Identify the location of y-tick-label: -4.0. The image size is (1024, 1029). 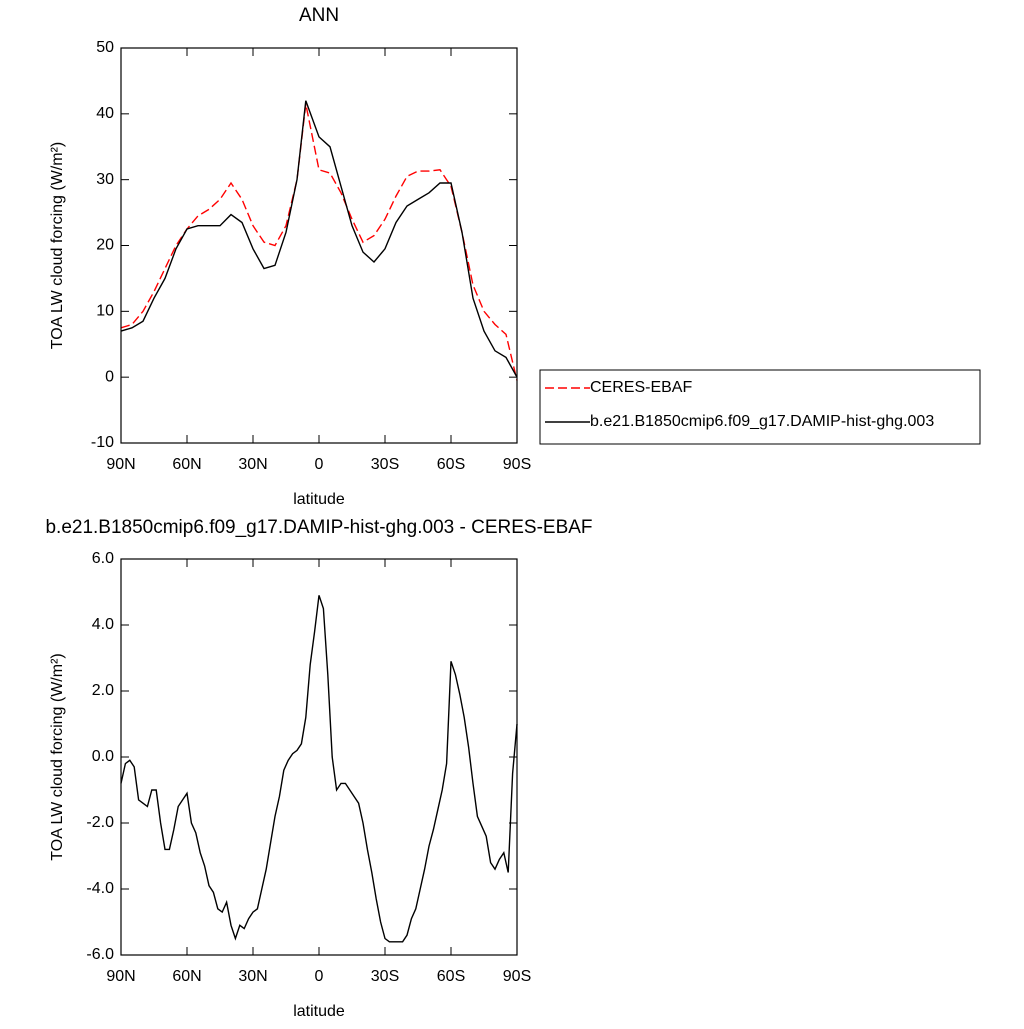
(100, 888).